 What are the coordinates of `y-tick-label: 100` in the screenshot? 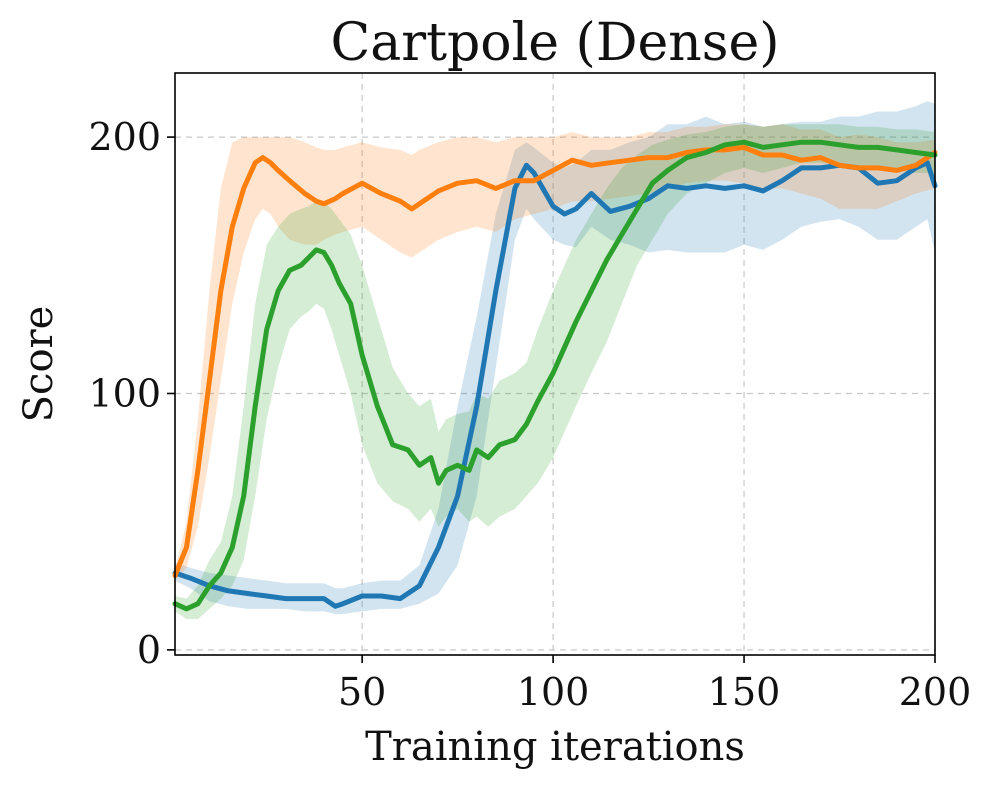 It's located at (124, 393).